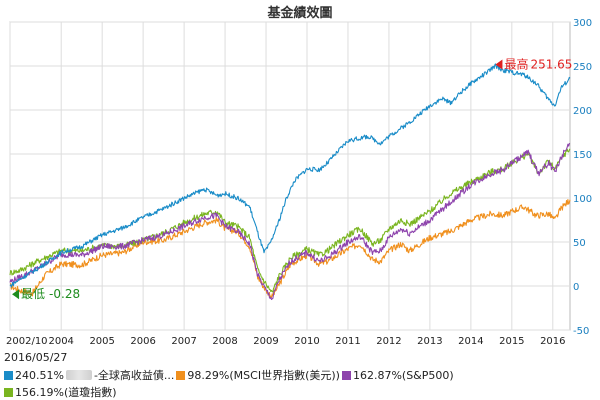 Image resolution: width=600 pixels, height=400 pixels. I want to click on legend-label-msci: (MSCI世界指數(美元)), so click(284, 375).